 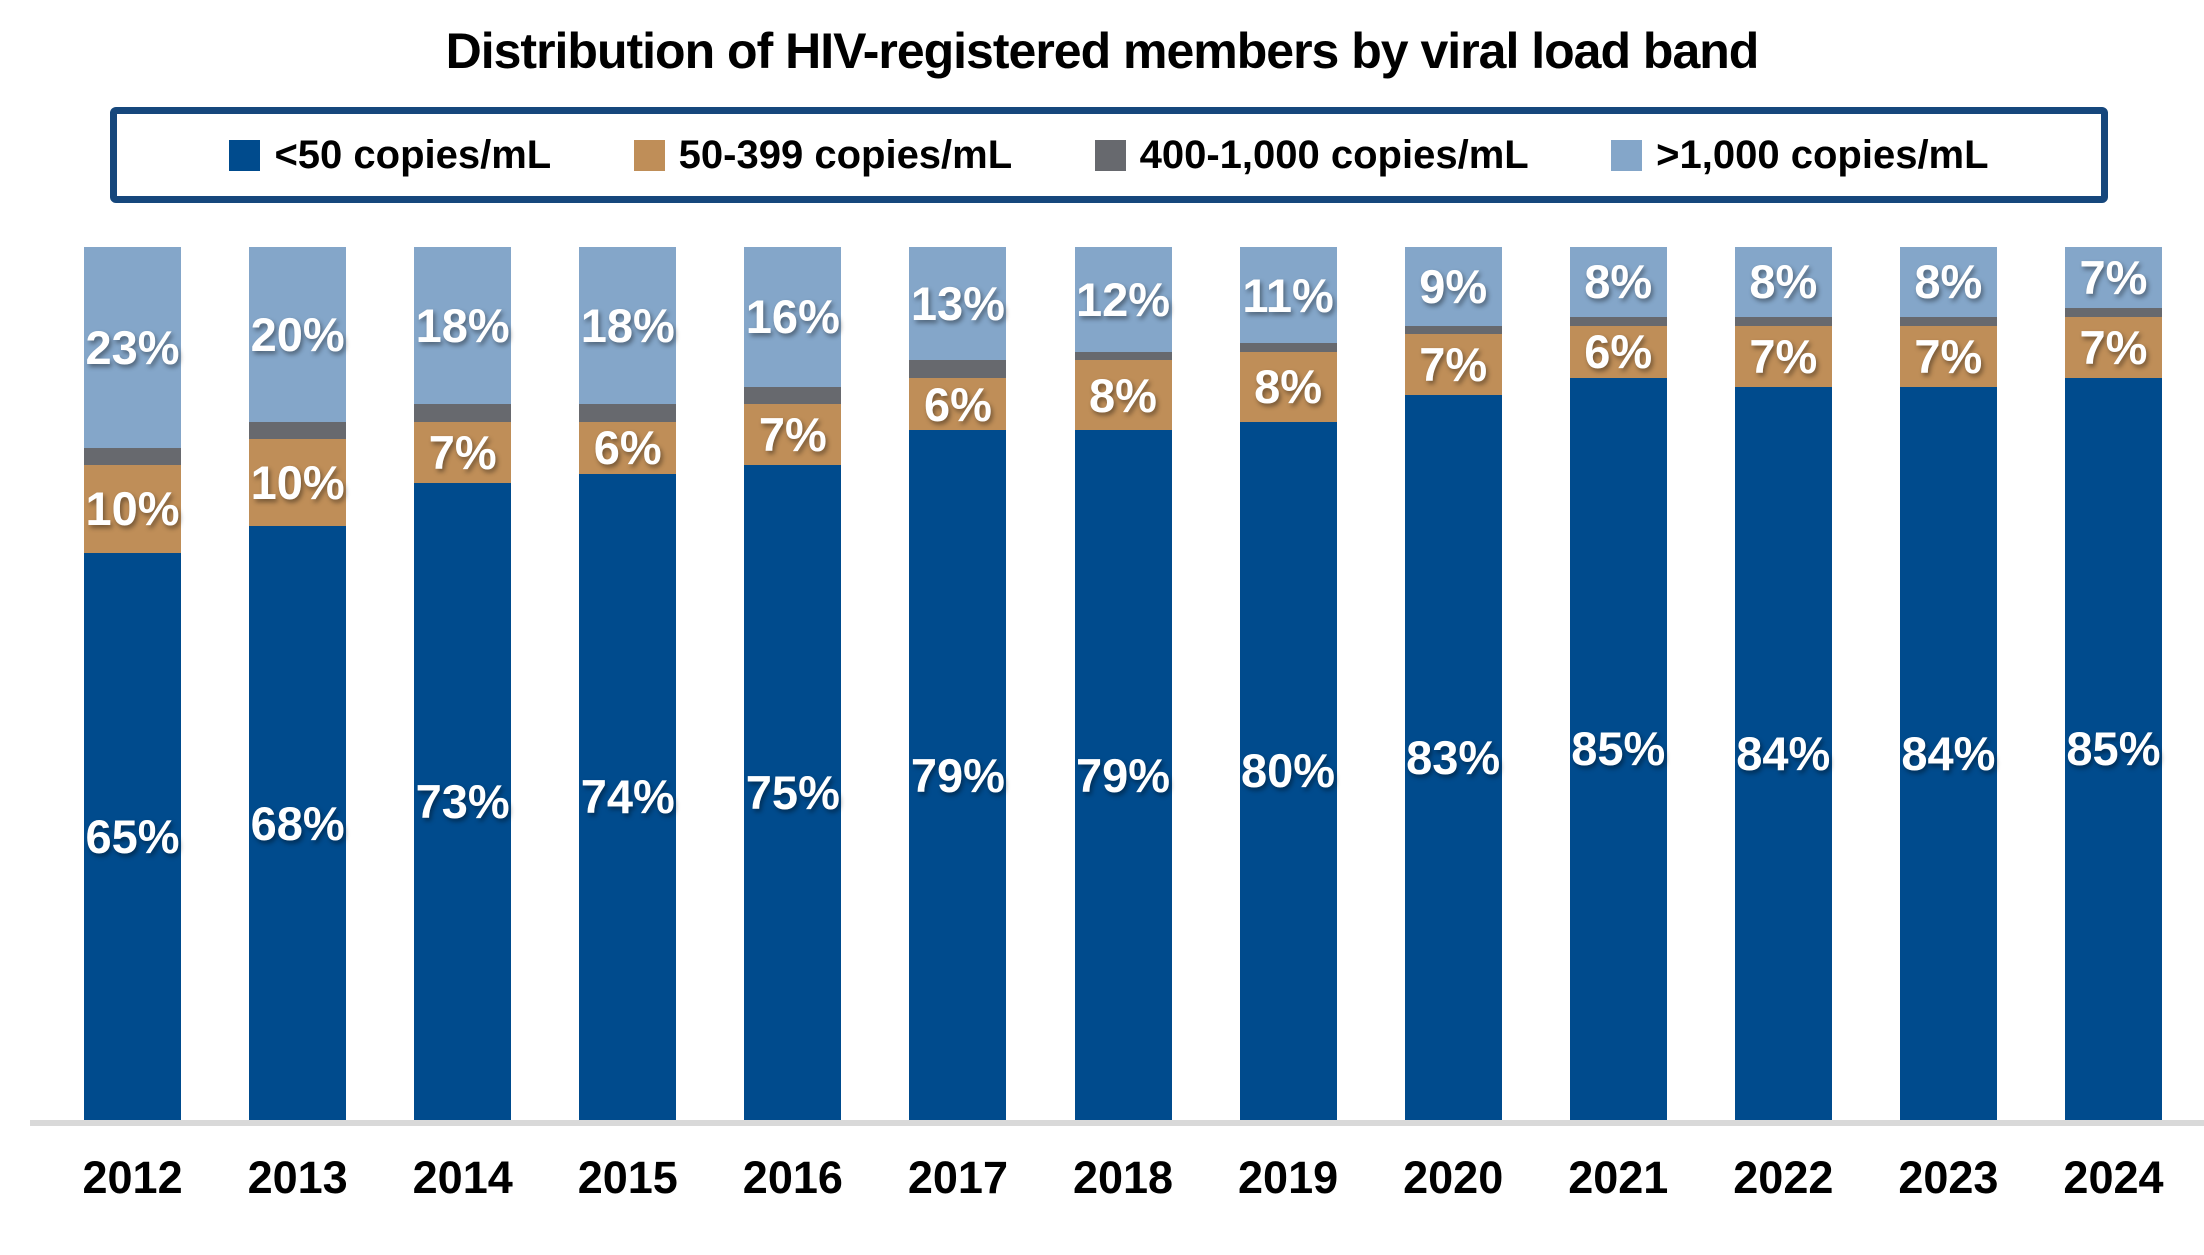 I want to click on bar-segment-label: 65%, so click(x=132, y=836).